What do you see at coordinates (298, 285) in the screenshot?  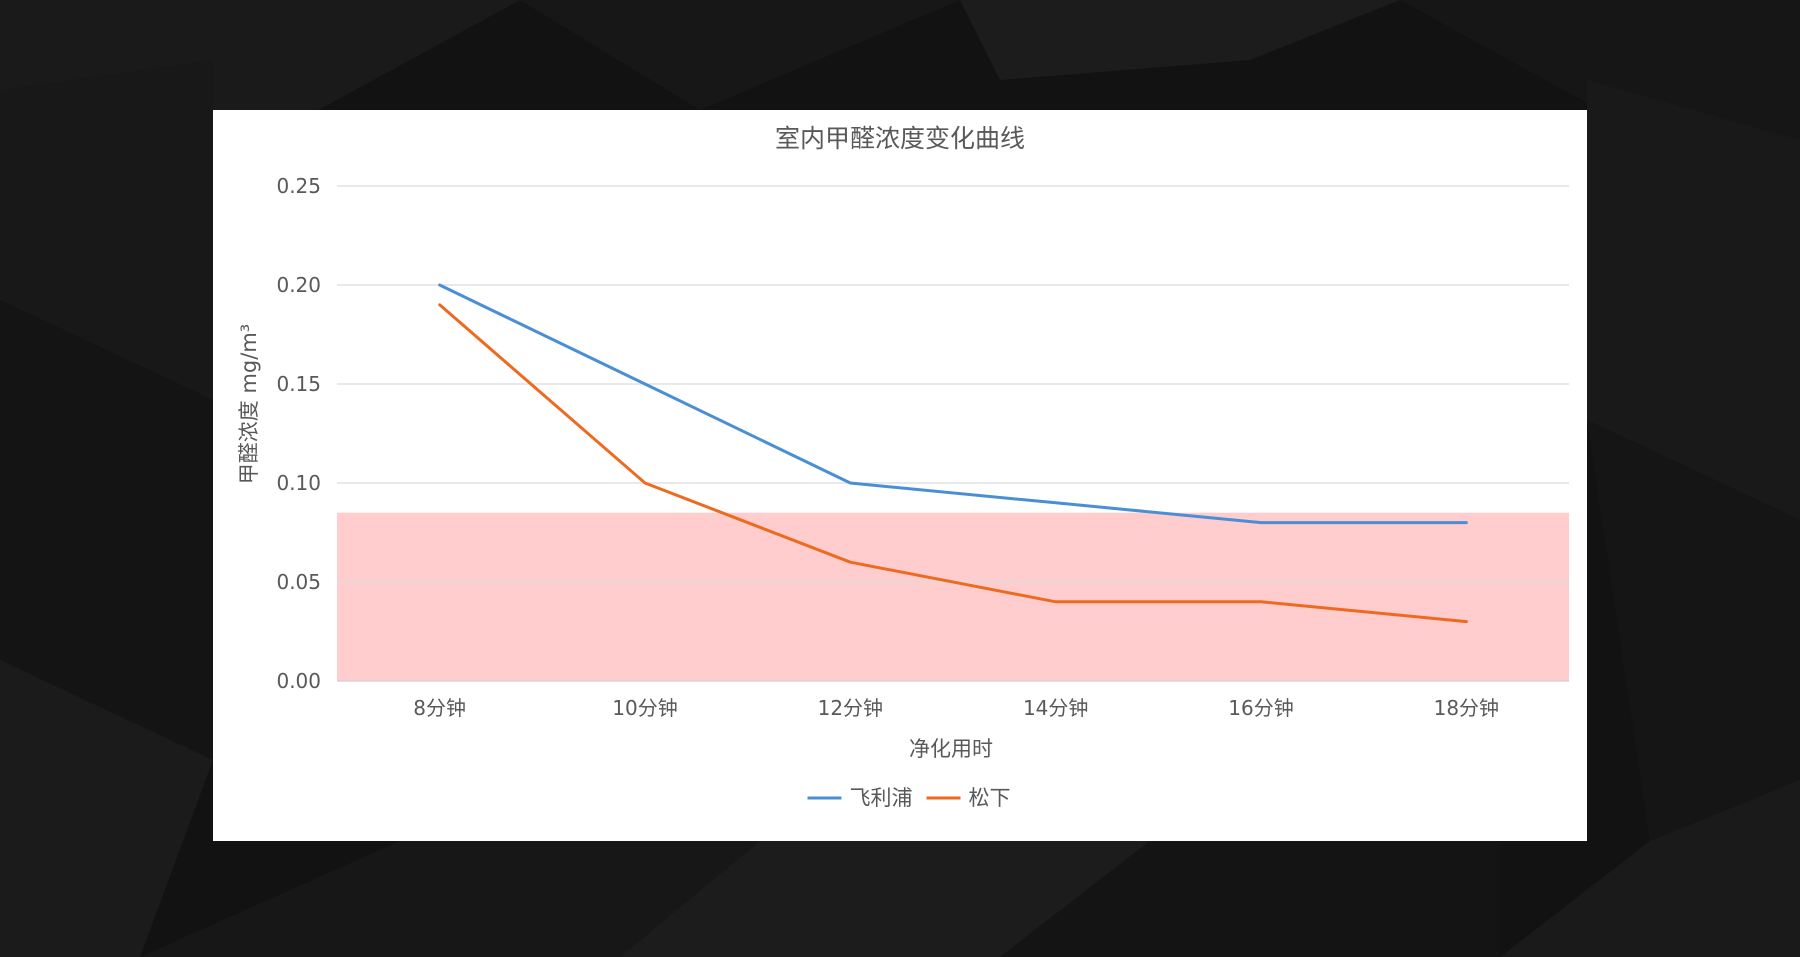 I see `y-tick-label: 0.20` at bounding box center [298, 285].